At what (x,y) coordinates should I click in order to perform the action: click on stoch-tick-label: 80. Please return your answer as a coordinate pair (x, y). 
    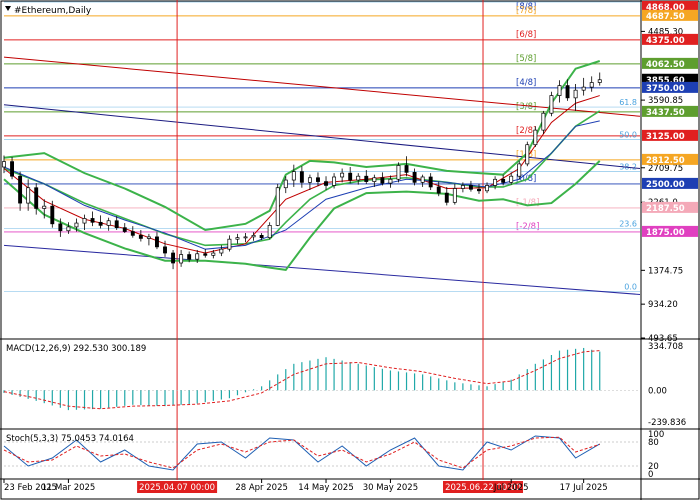
    Looking at the image, I should click on (653, 443).